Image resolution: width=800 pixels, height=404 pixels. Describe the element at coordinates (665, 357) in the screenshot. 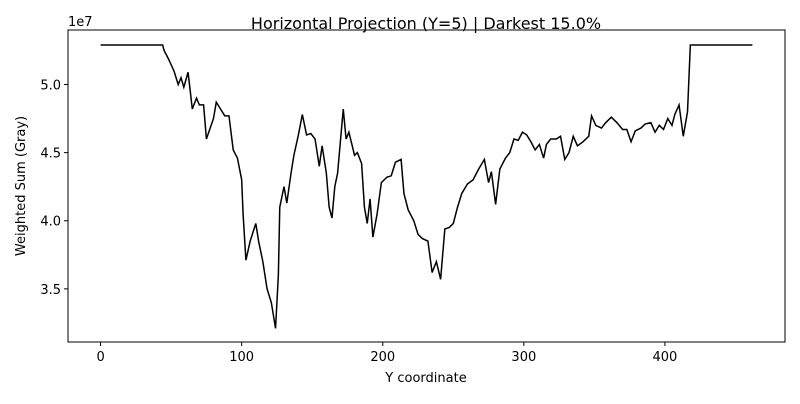

I see `x-tick-label: 400` at that location.